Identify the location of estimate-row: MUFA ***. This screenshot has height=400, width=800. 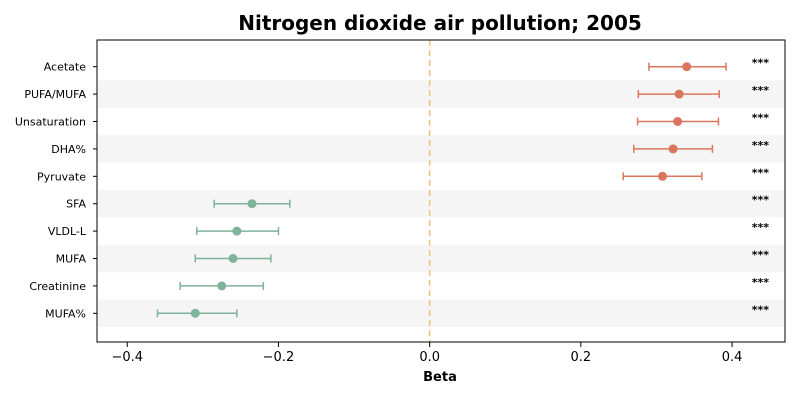
(413, 257).